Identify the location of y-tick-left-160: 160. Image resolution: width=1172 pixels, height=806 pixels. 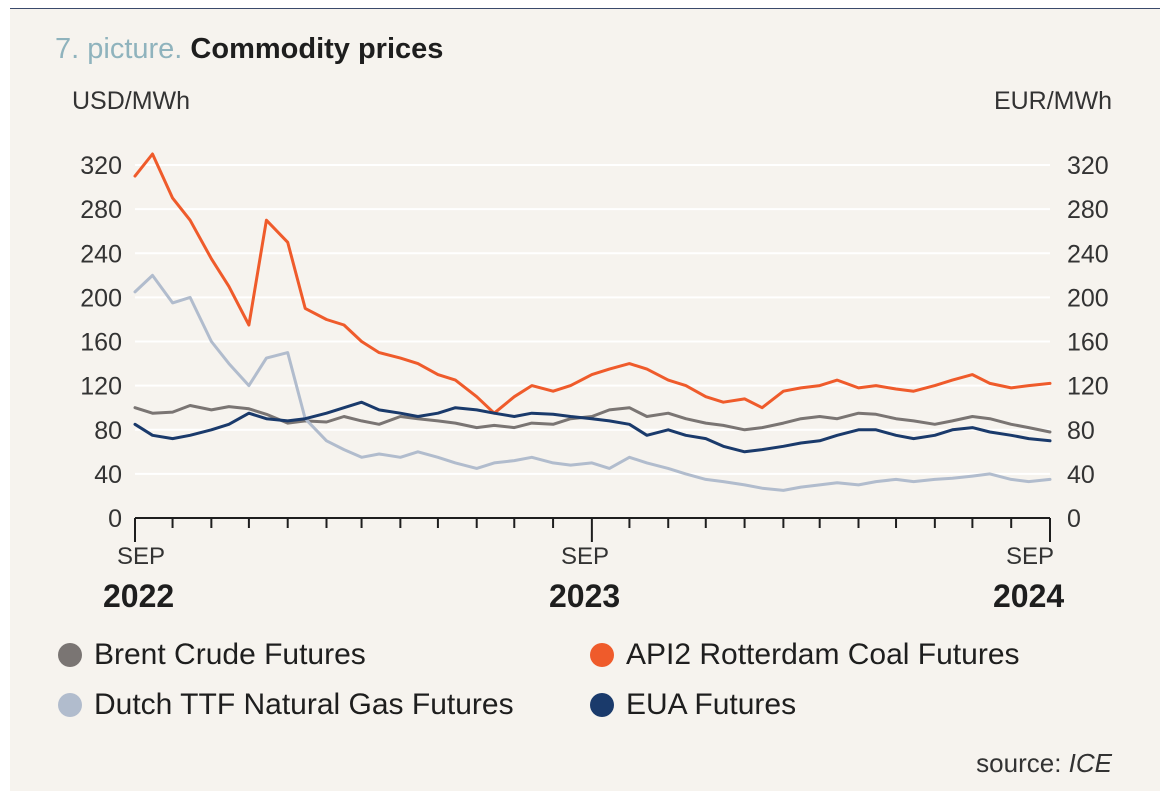
(101, 343).